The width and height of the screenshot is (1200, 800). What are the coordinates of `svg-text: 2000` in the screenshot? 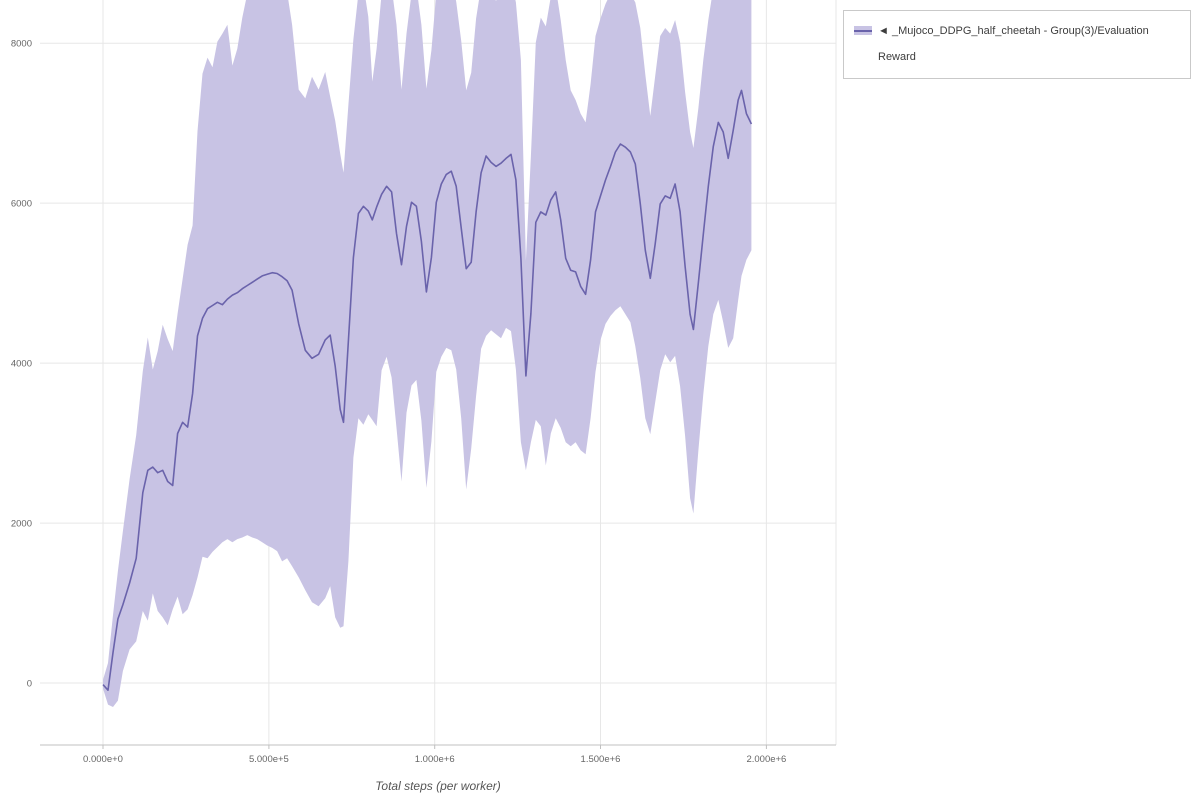 It's located at (21, 524).